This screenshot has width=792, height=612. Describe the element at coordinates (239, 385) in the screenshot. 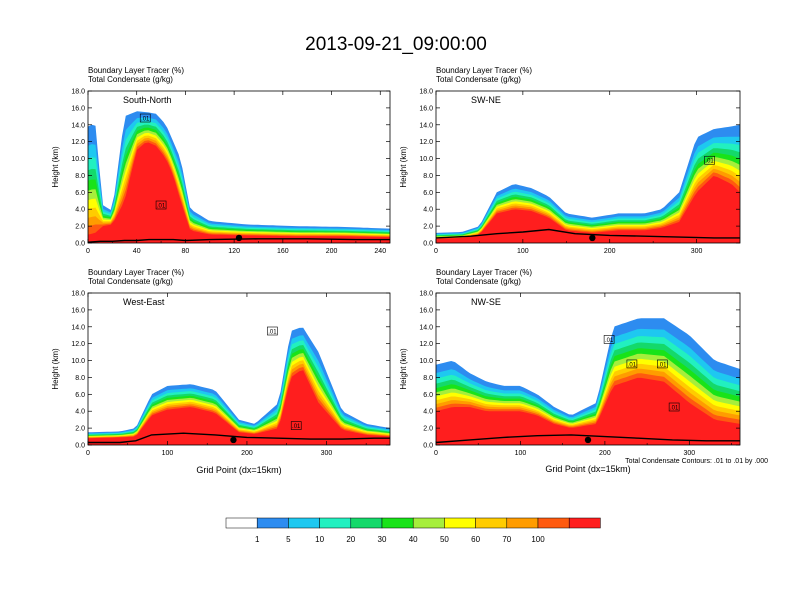

I see `plot-area: .01 .01` at that location.